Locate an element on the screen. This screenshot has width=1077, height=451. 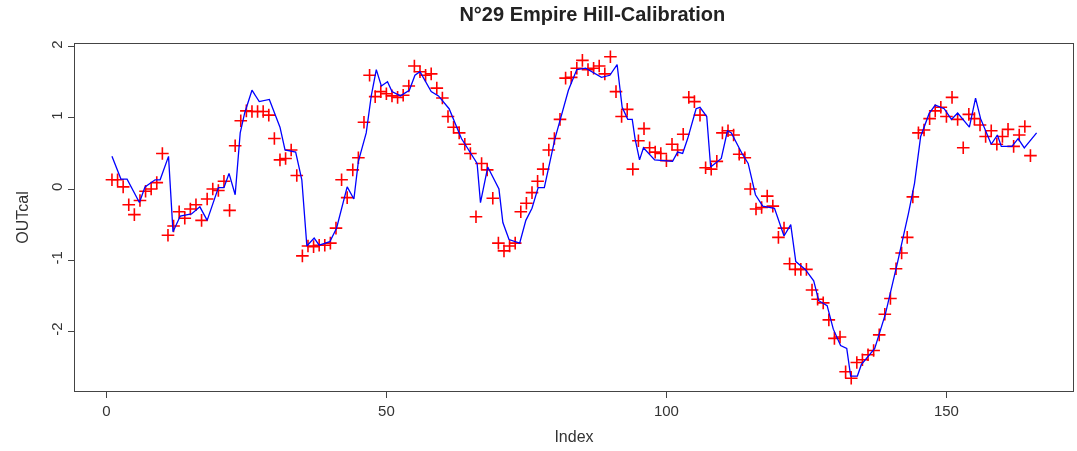
x-tick-label: 0 is located at coordinates (106, 410).